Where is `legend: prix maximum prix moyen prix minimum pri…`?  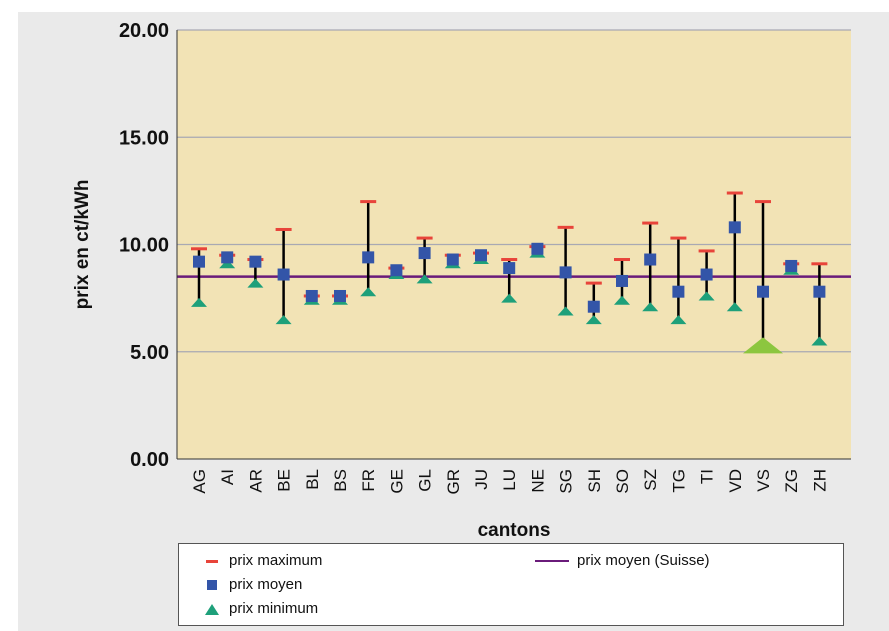
legend: prix maximum prix moyen prix minimum pri… is located at coordinates (511, 584).